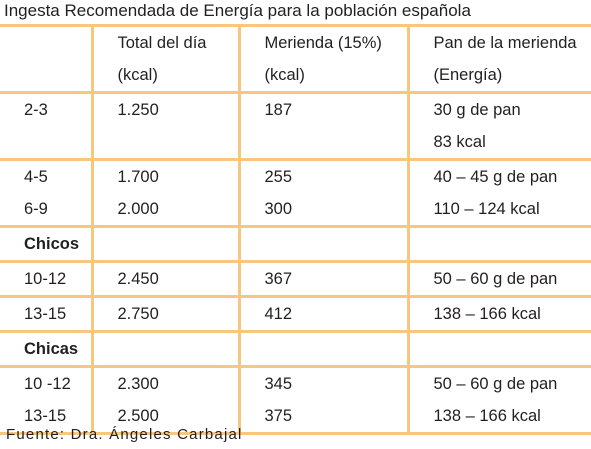  What do you see at coordinates (47, 176) in the screenshot?
I see `age-cell: 4-5` at bounding box center [47, 176].